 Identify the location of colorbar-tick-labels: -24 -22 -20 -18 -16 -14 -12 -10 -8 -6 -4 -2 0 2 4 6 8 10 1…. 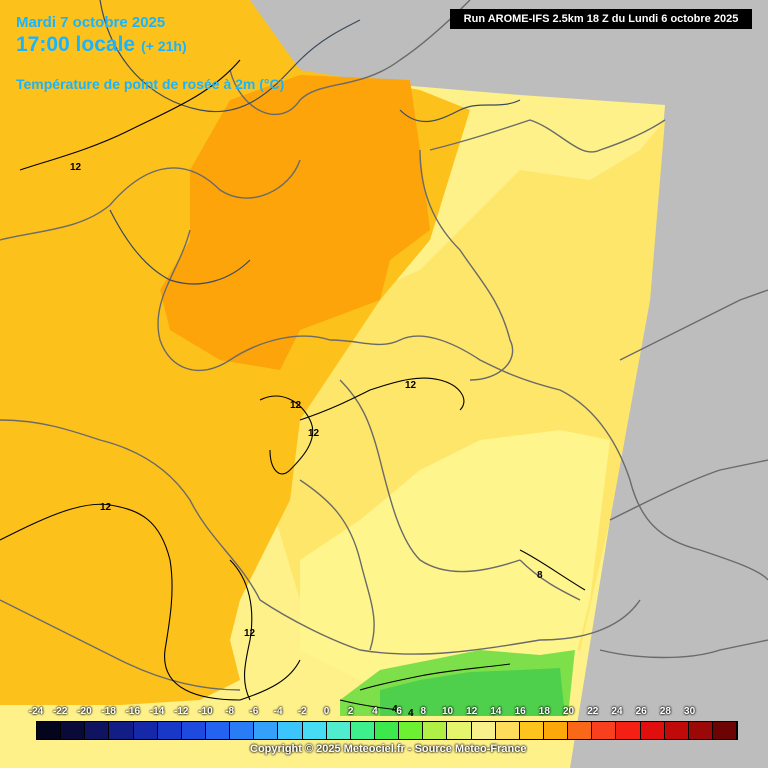
(388, 713).